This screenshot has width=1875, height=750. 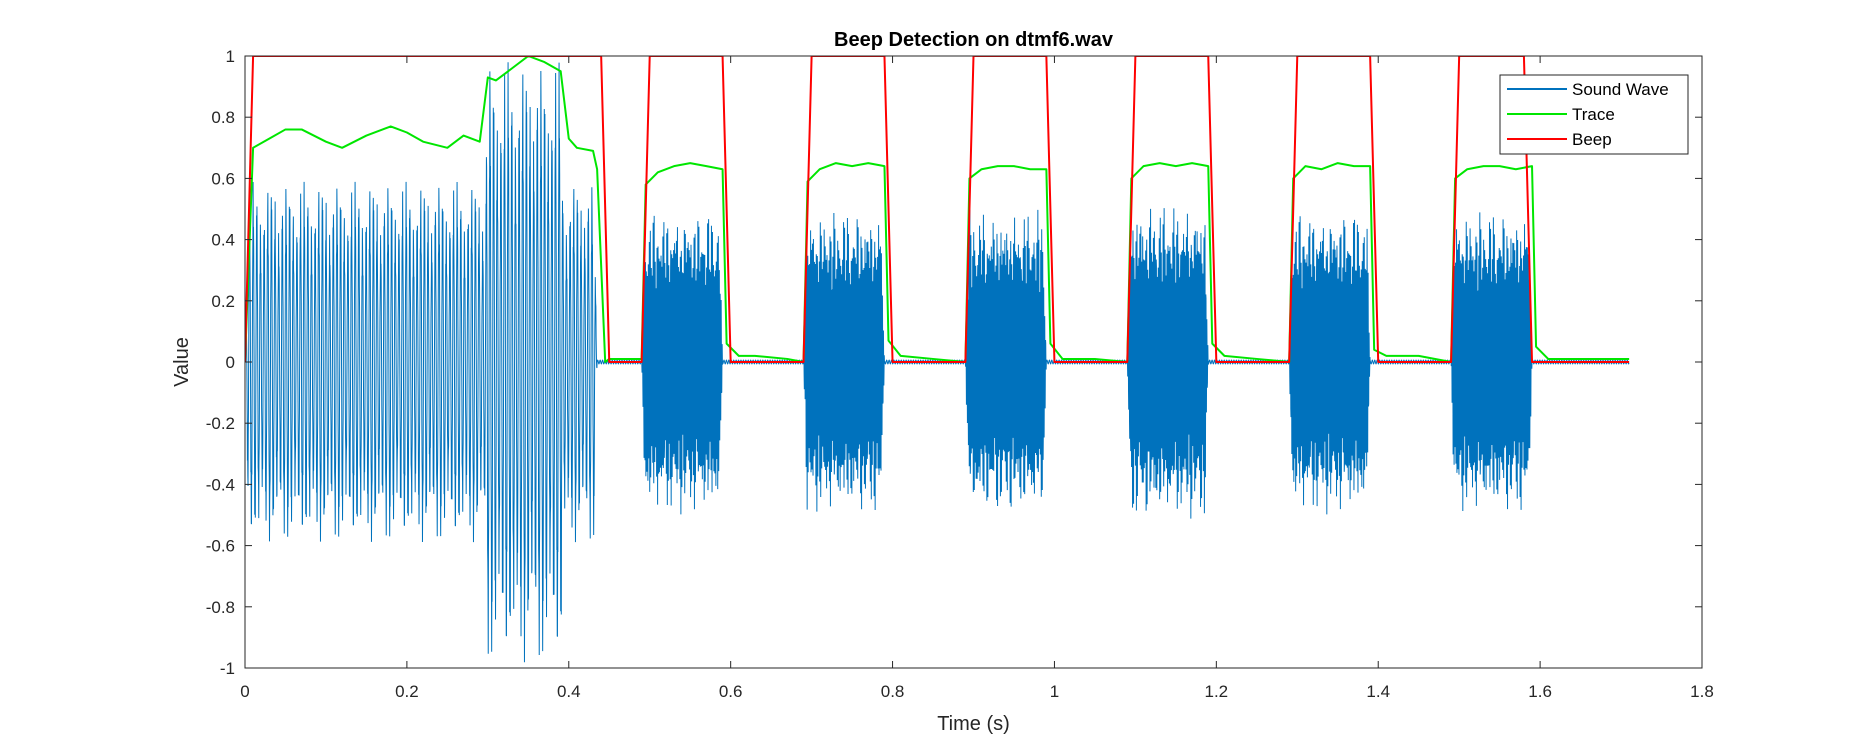 I want to click on y-tick-label: -0.6, so click(x=220, y=546).